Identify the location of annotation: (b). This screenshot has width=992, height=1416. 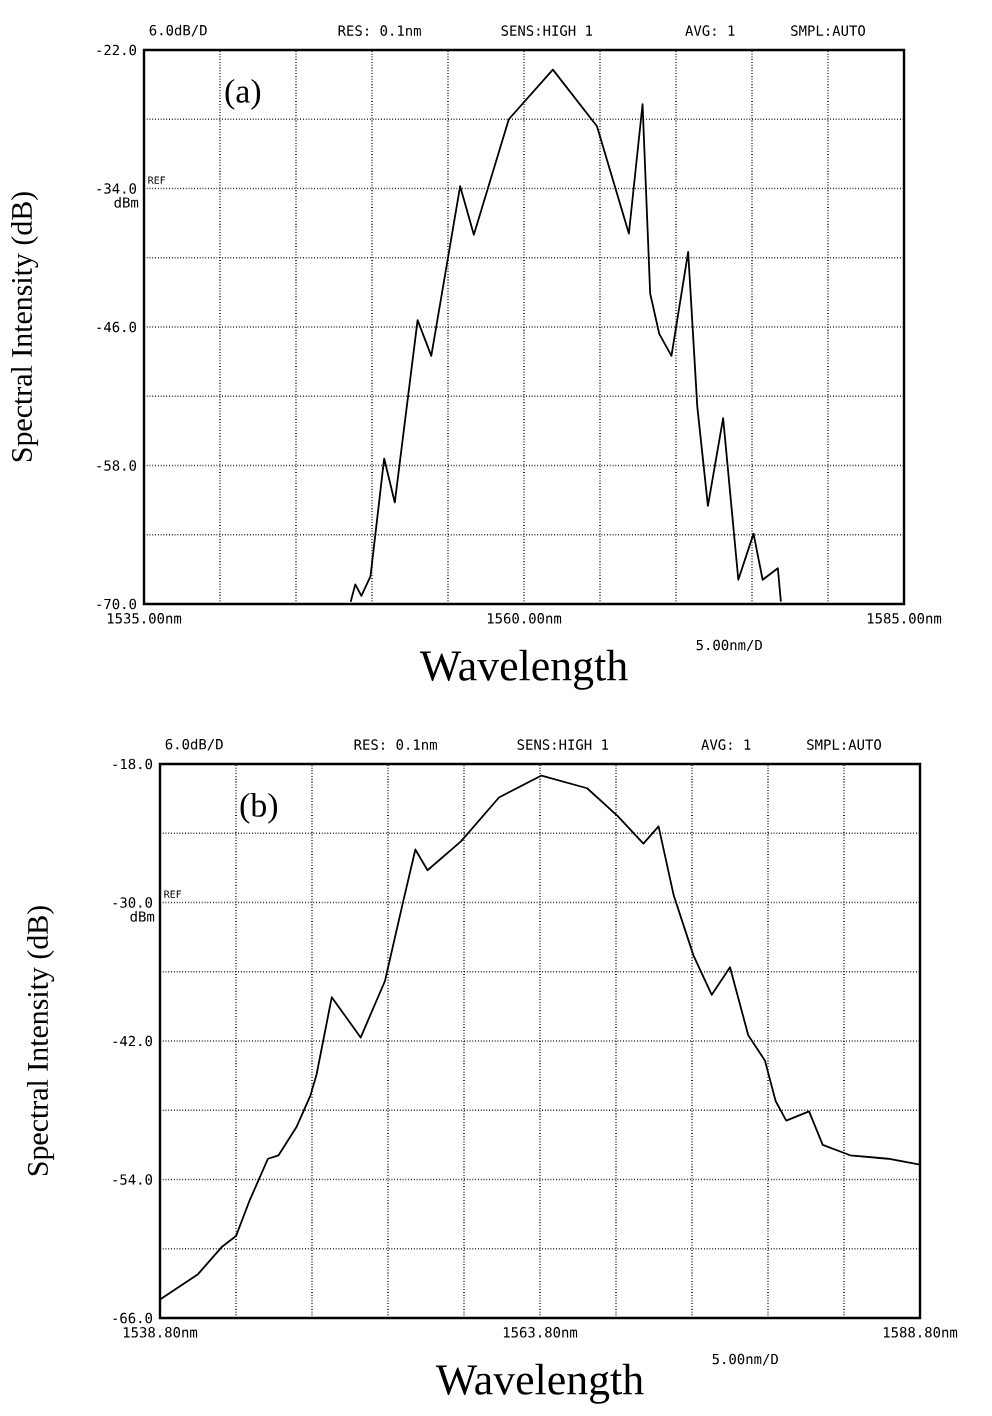
(259, 808).